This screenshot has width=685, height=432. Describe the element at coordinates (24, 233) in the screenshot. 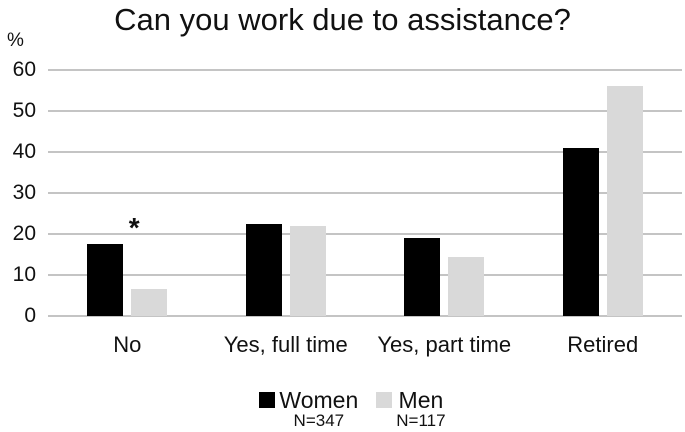

I see `y-tick-label: 20` at that location.